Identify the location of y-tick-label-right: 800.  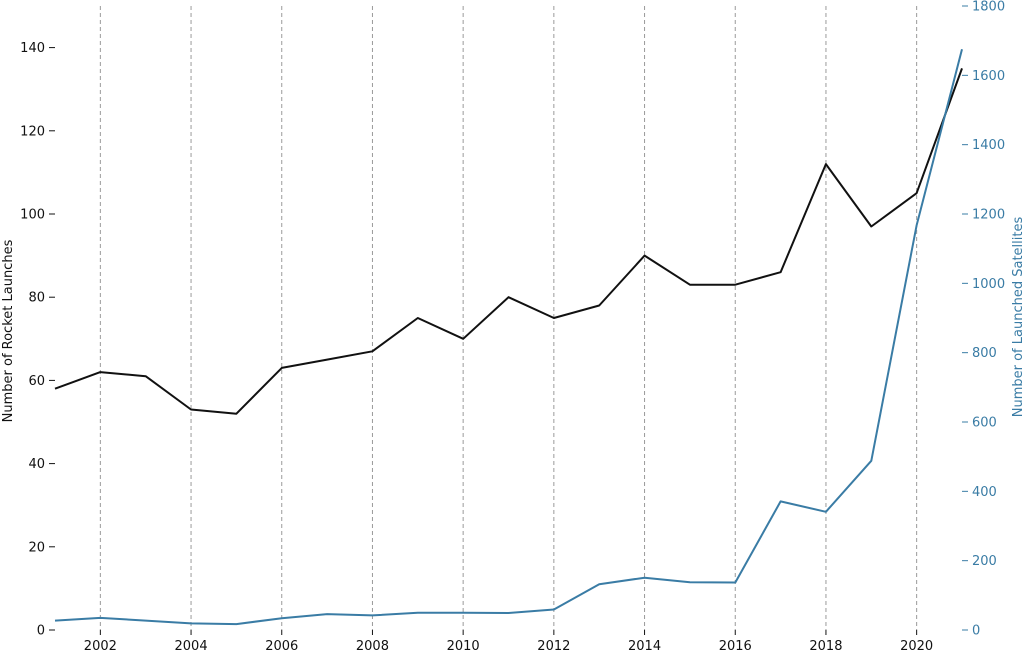
(984, 353).